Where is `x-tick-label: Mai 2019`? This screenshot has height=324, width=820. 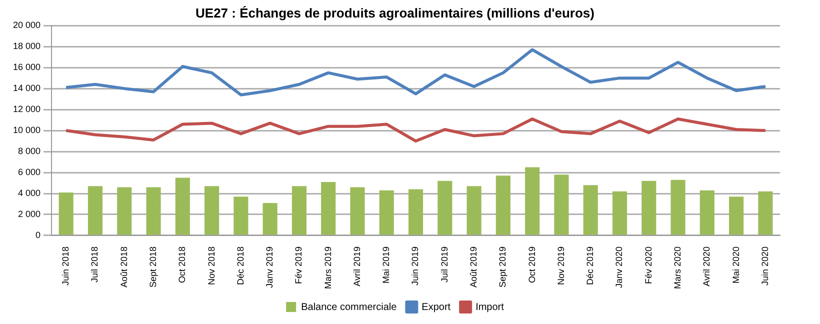
x-tick-label: Mai 2019 is located at coordinates (386, 265).